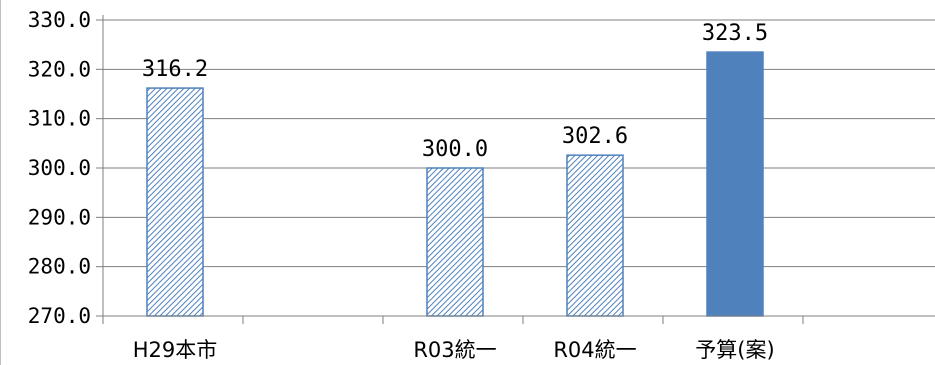  I want to click on y-tick-label: 290.0, so click(59, 217).